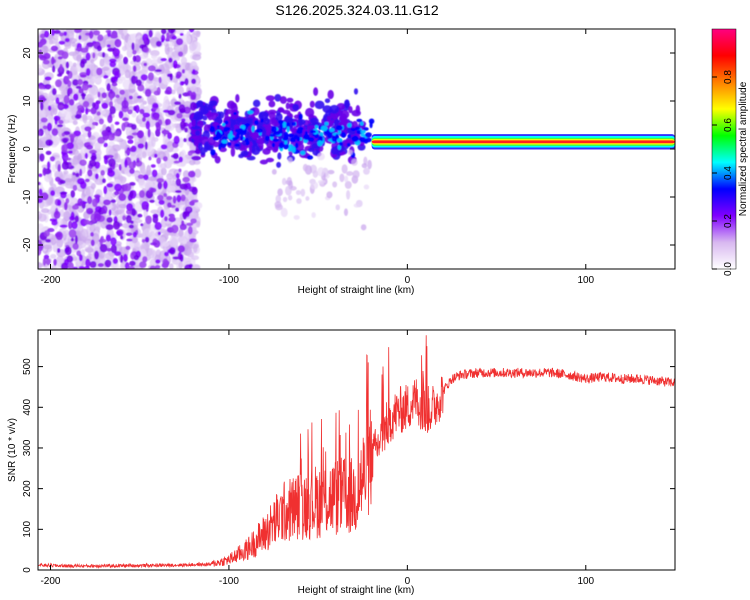 This screenshot has width=750, height=600. What do you see at coordinates (728, 221) in the screenshot?
I see `colorbar-tick-label: 0.2` at bounding box center [728, 221].